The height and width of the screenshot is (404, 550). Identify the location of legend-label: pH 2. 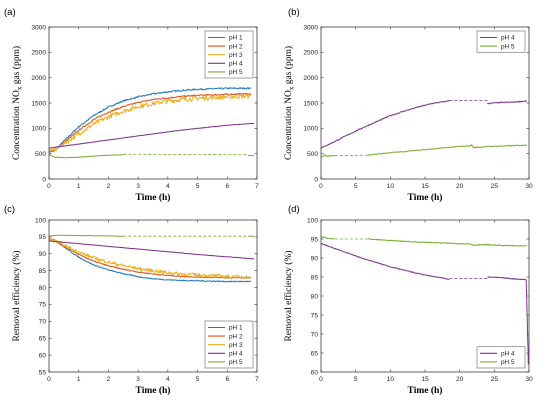
(236, 46).